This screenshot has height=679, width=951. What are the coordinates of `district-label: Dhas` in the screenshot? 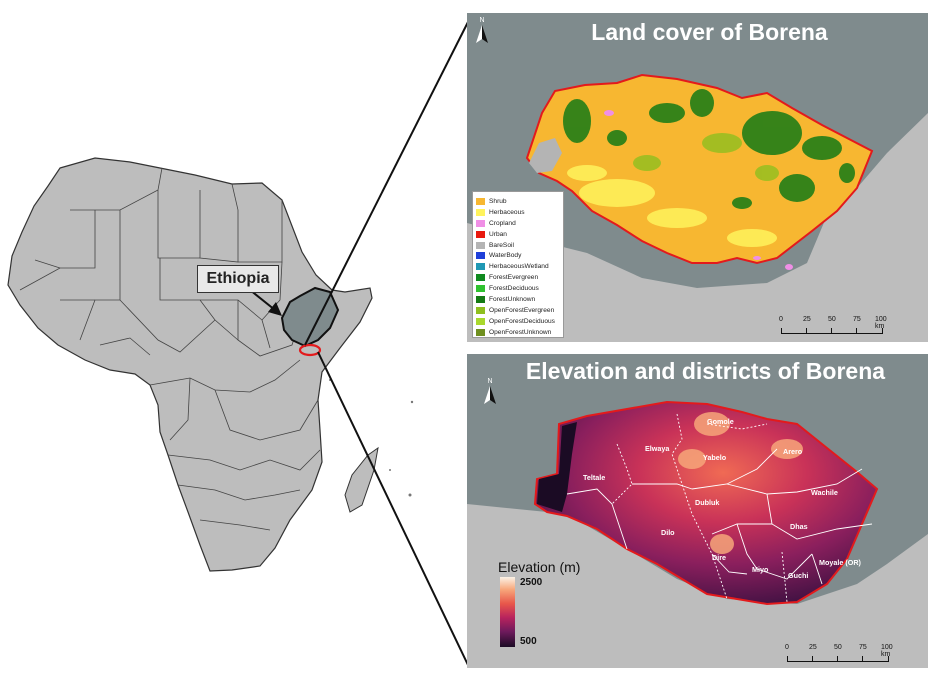 It's located at (799, 526).